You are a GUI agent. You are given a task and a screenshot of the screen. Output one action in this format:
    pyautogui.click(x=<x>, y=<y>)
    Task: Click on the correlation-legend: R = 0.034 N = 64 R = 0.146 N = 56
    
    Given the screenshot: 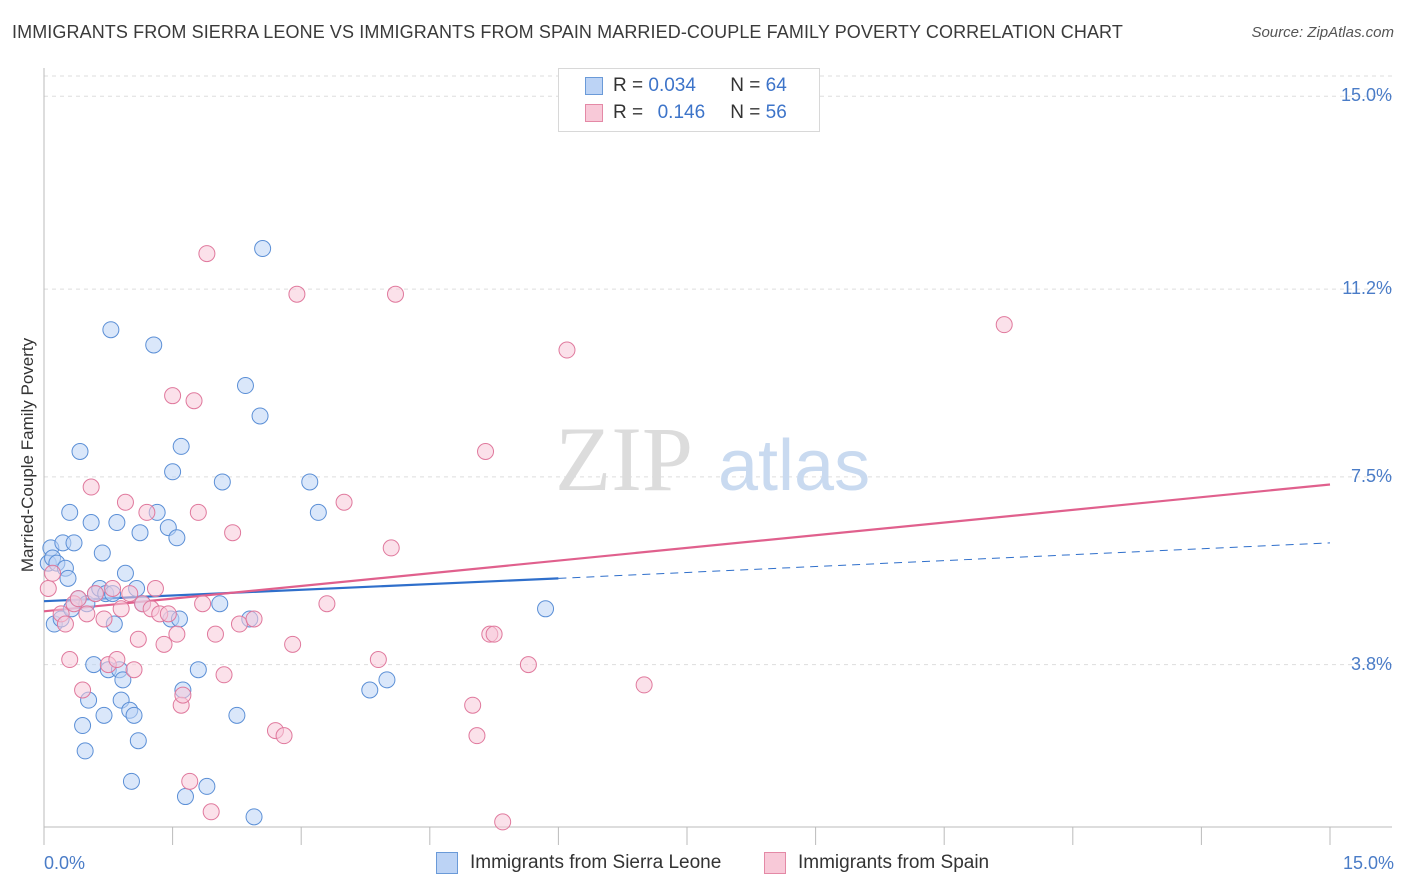 What is the action you would take?
    pyautogui.click(x=689, y=100)
    